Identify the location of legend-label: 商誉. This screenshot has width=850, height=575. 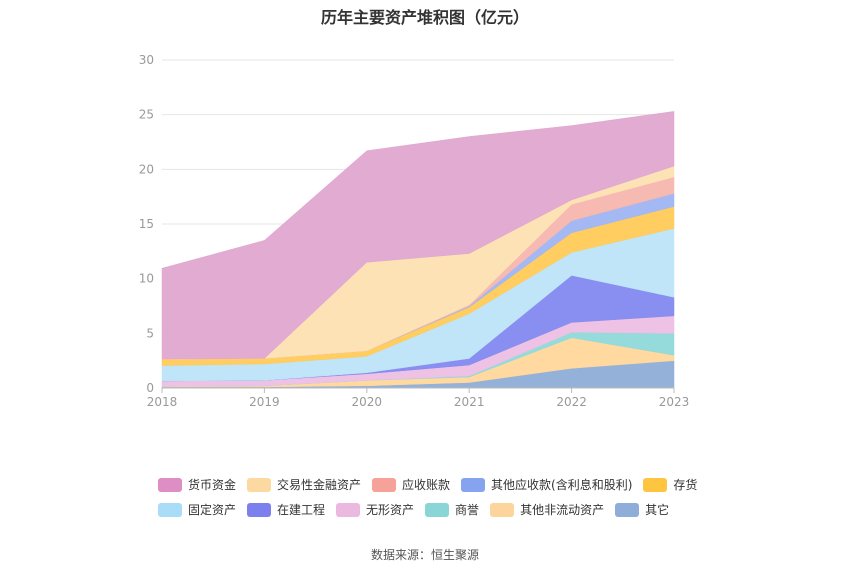
(467, 510).